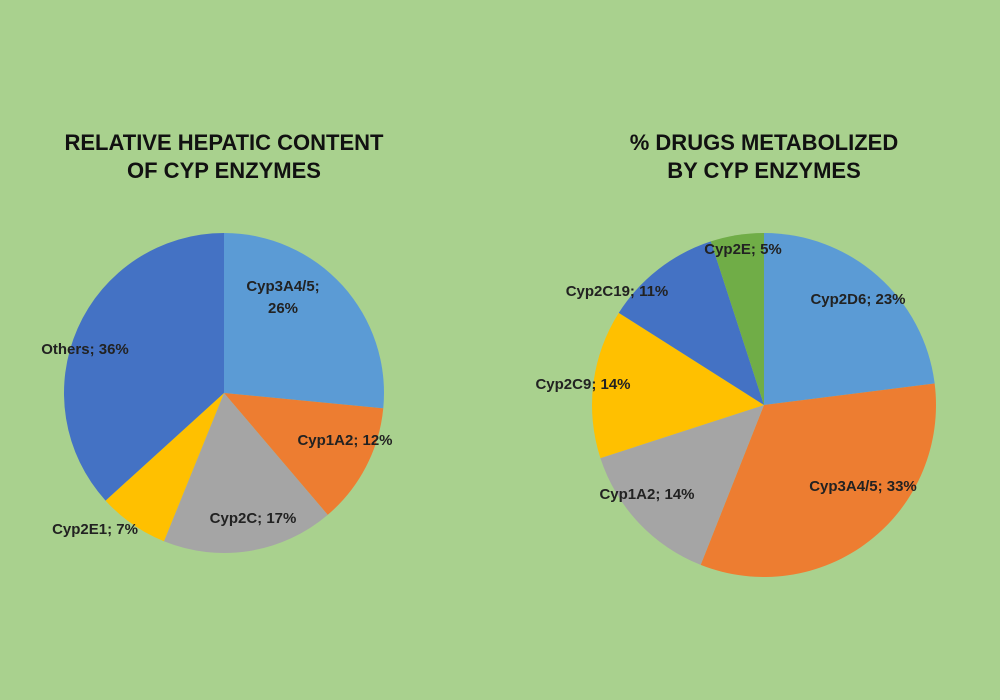 This screenshot has height=700, width=1000. What do you see at coordinates (764, 142) in the screenshot?
I see `chart-title: % DRUGS METABOLIZED` at bounding box center [764, 142].